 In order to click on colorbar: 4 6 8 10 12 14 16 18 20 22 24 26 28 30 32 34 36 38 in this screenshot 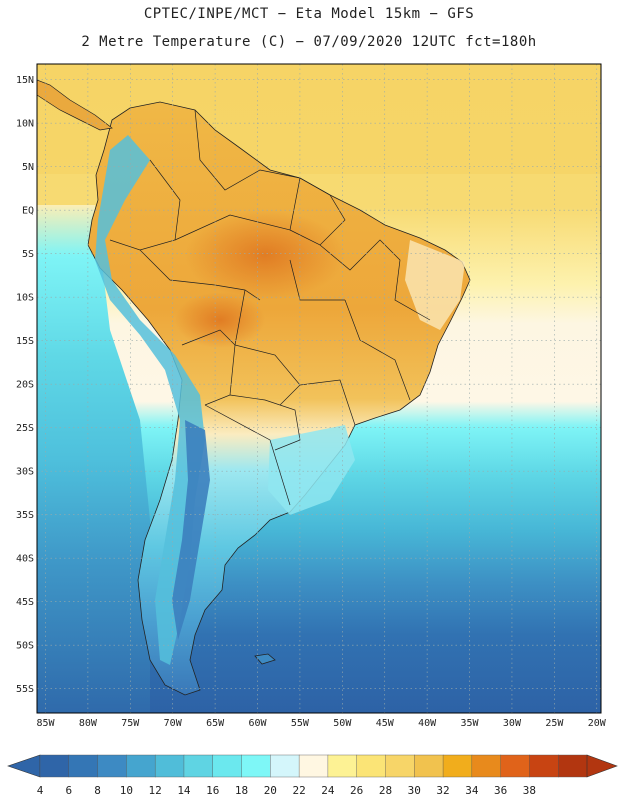, I will do `click(312, 775)`.